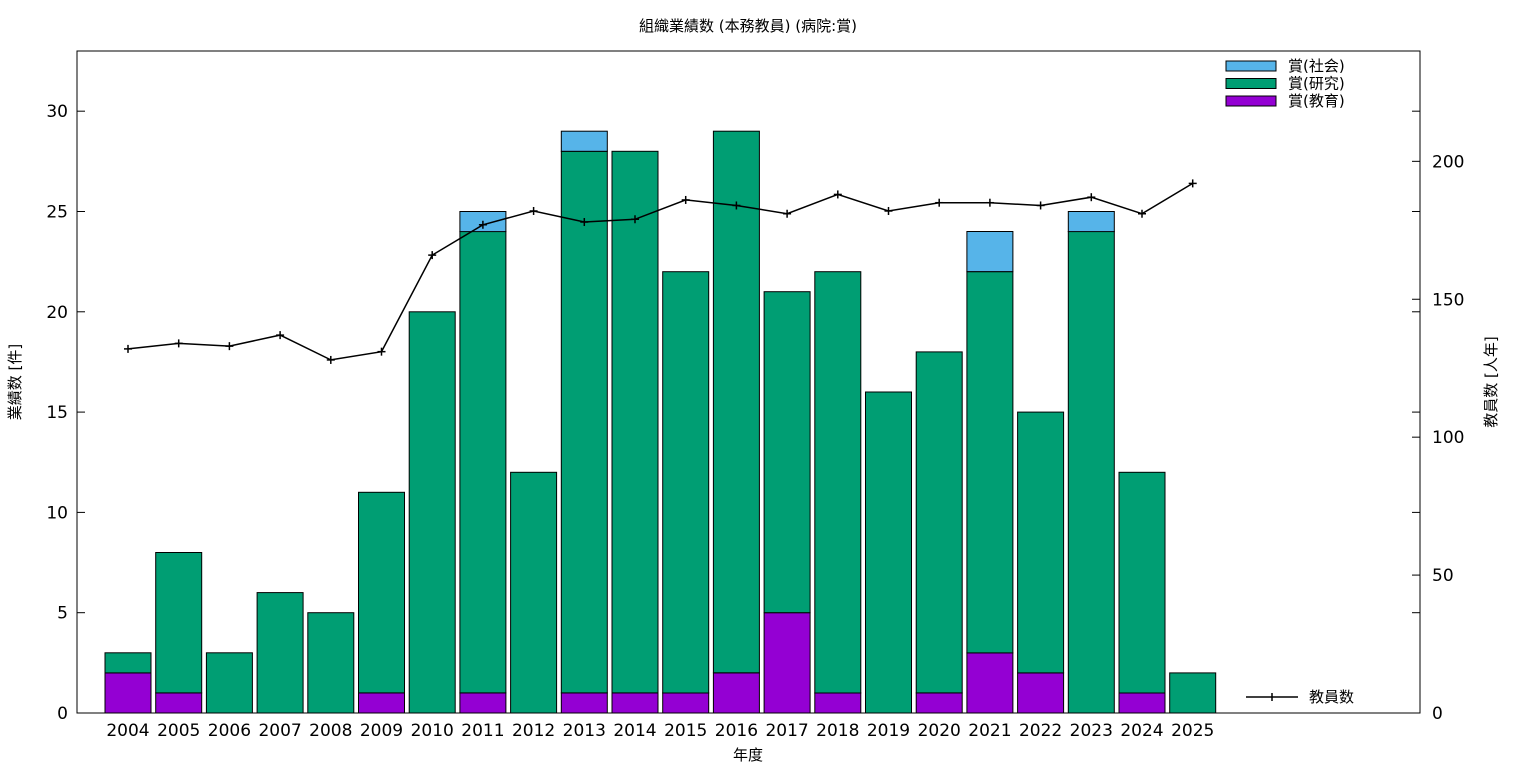 The image size is (1536, 768). I want to click on x-tick-label-2004: 2004, so click(127, 731).